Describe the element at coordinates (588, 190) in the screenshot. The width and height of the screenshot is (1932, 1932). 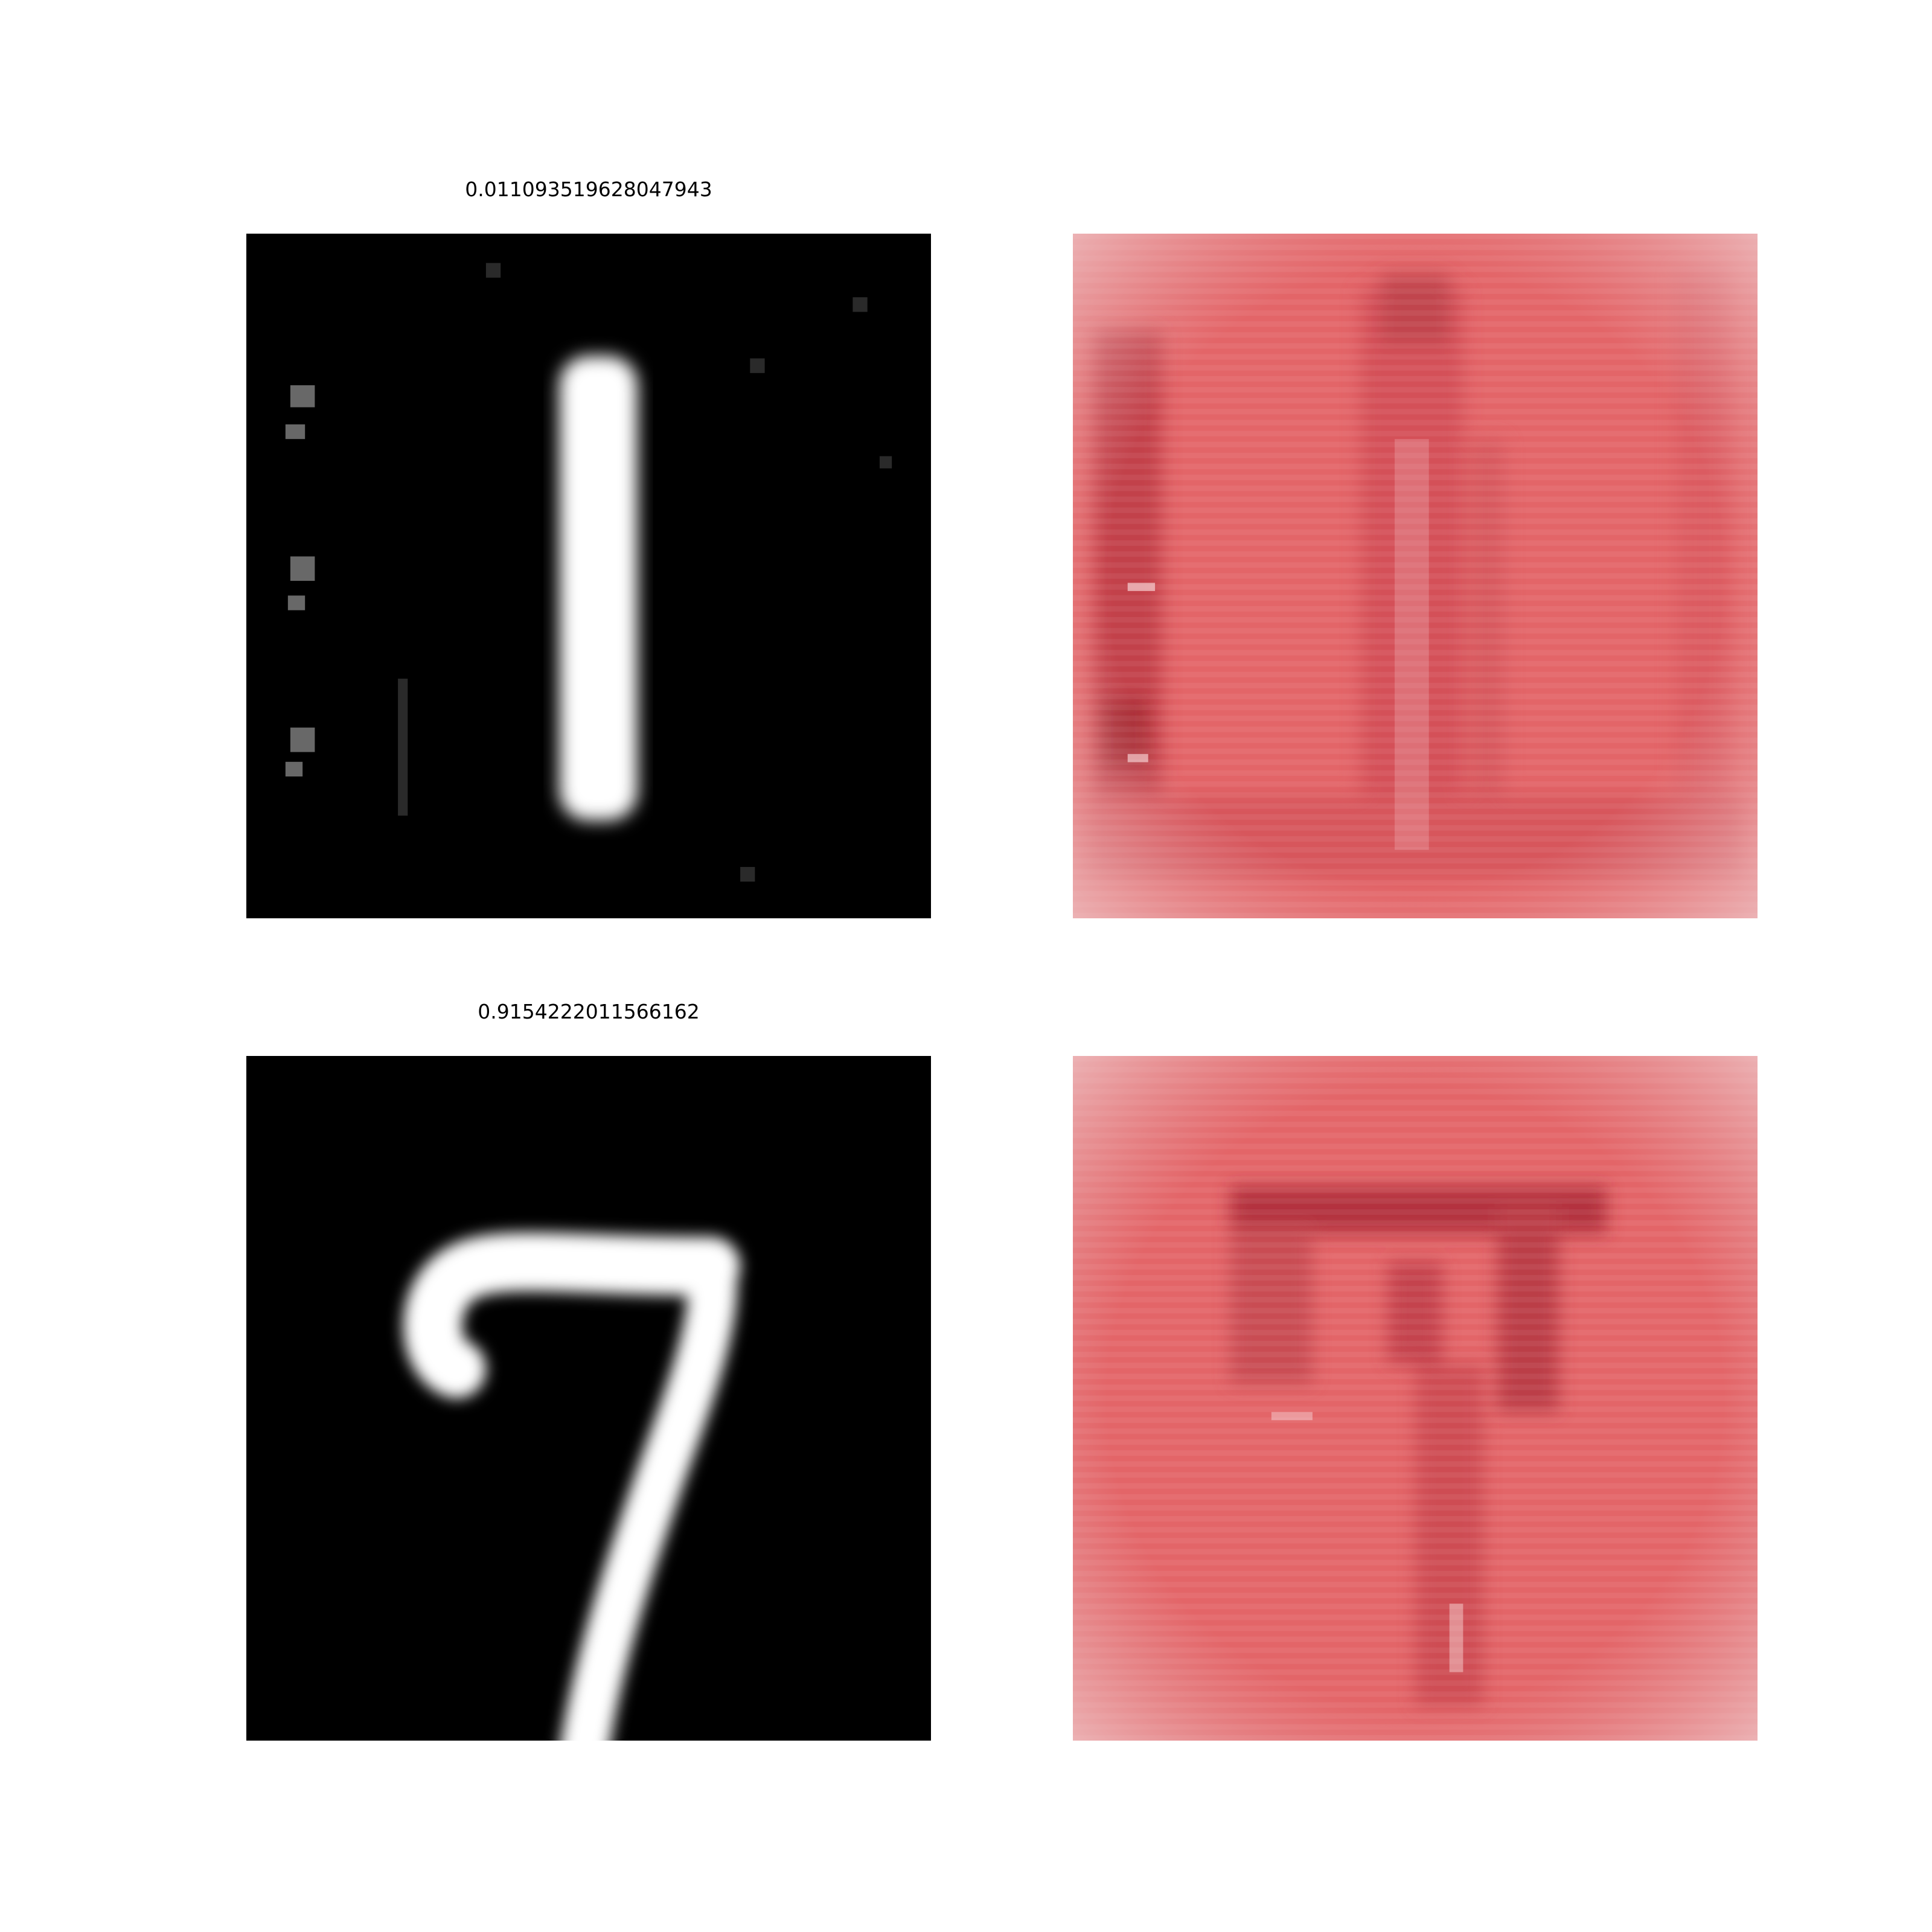
I see `score-label-top: 0.011093519628047943` at that location.